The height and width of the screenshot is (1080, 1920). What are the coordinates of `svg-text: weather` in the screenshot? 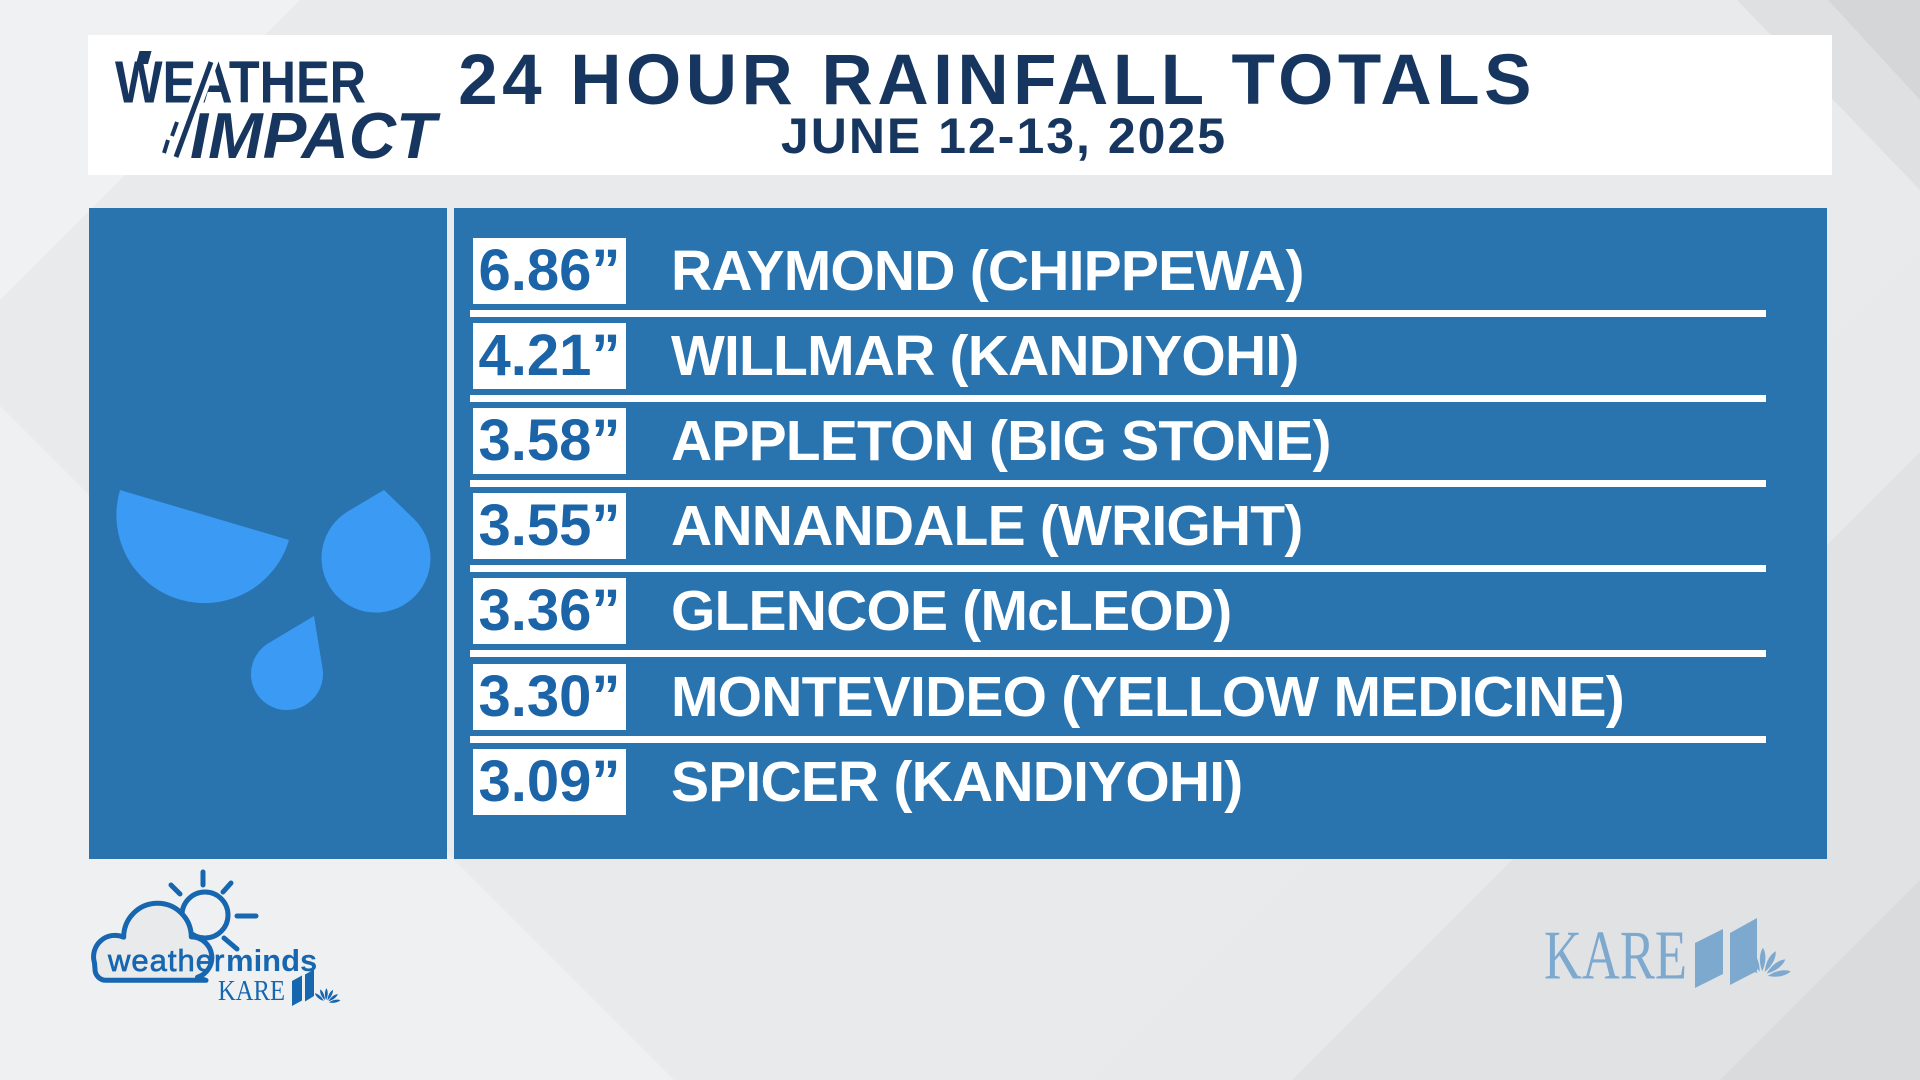 It's located at (166, 960).